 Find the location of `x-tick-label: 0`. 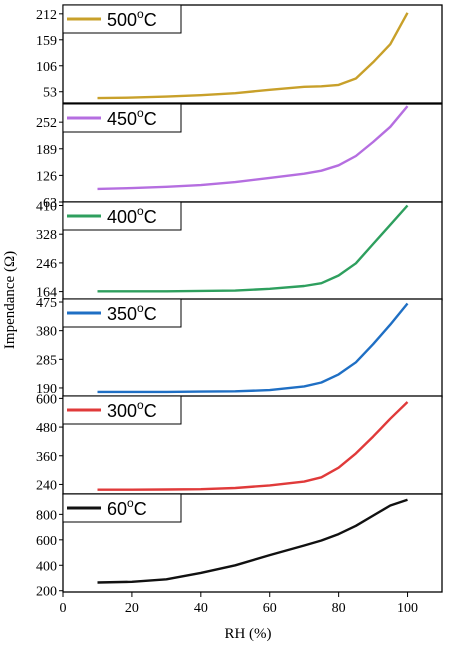

x-tick-label: 0 is located at coordinates (63, 608).